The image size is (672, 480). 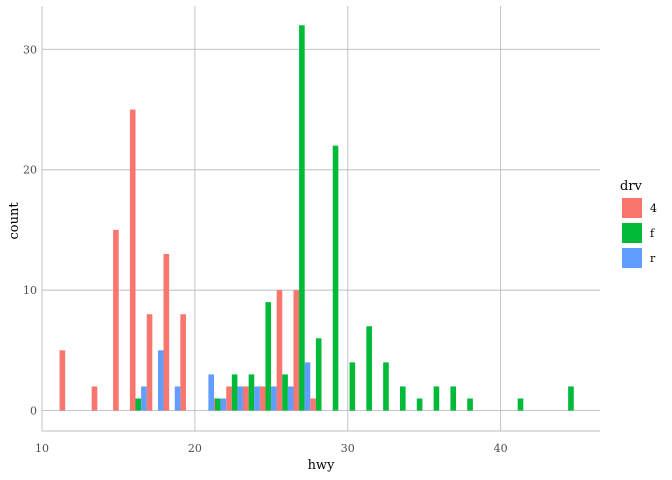 I want to click on y-tick-label: 30, so click(x=30, y=49).